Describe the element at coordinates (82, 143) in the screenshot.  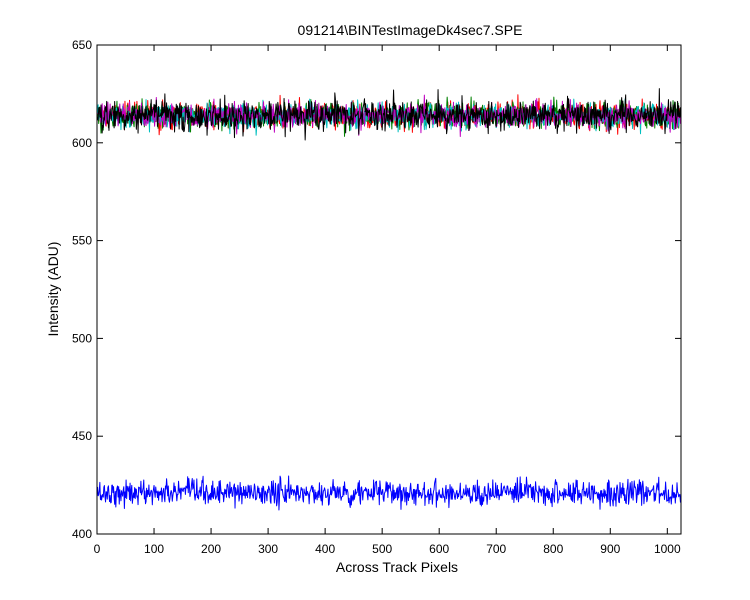
I see `y-tick-label-4: 600` at that location.